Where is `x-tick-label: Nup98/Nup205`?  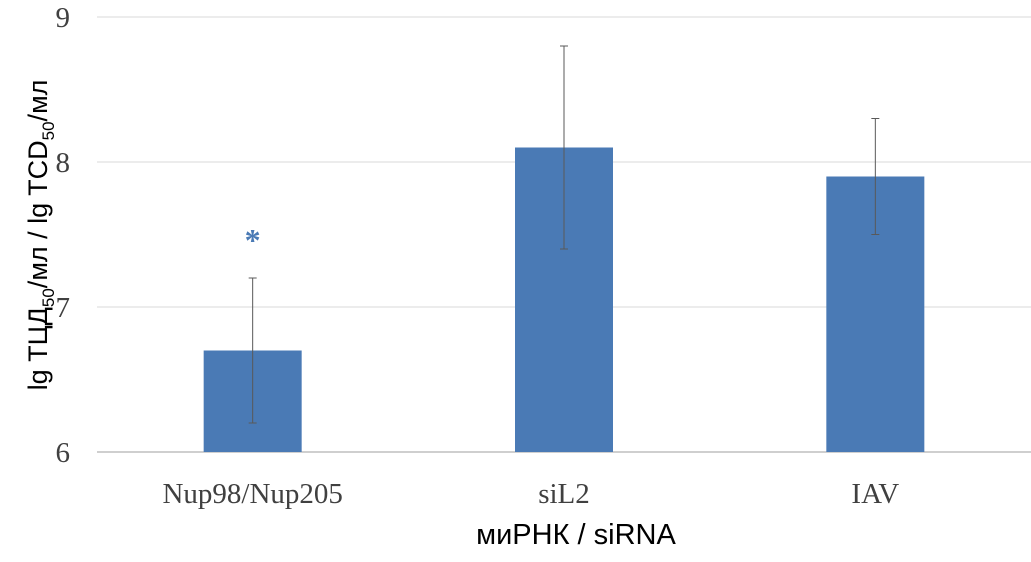 x-tick-label: Nup98/Nup205 is located at coordinates (252, 494).